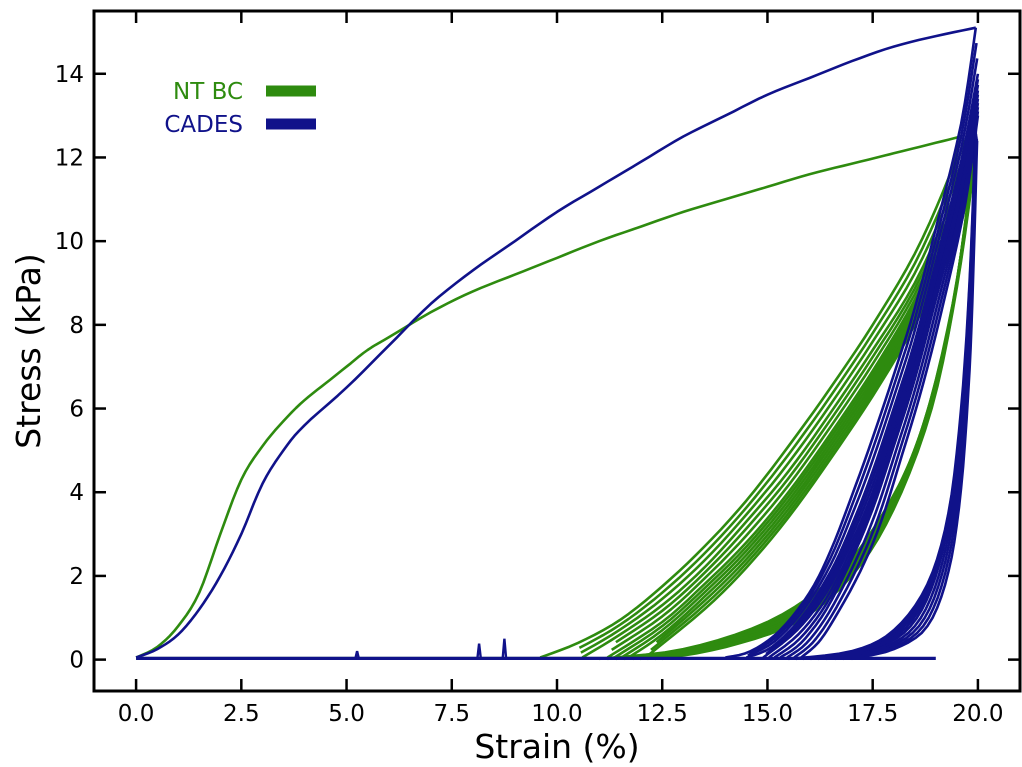 The width and height of the screenshot is (1022, 767). I want to click on y-axis-title: Stress (kPa), so click(28, 350).